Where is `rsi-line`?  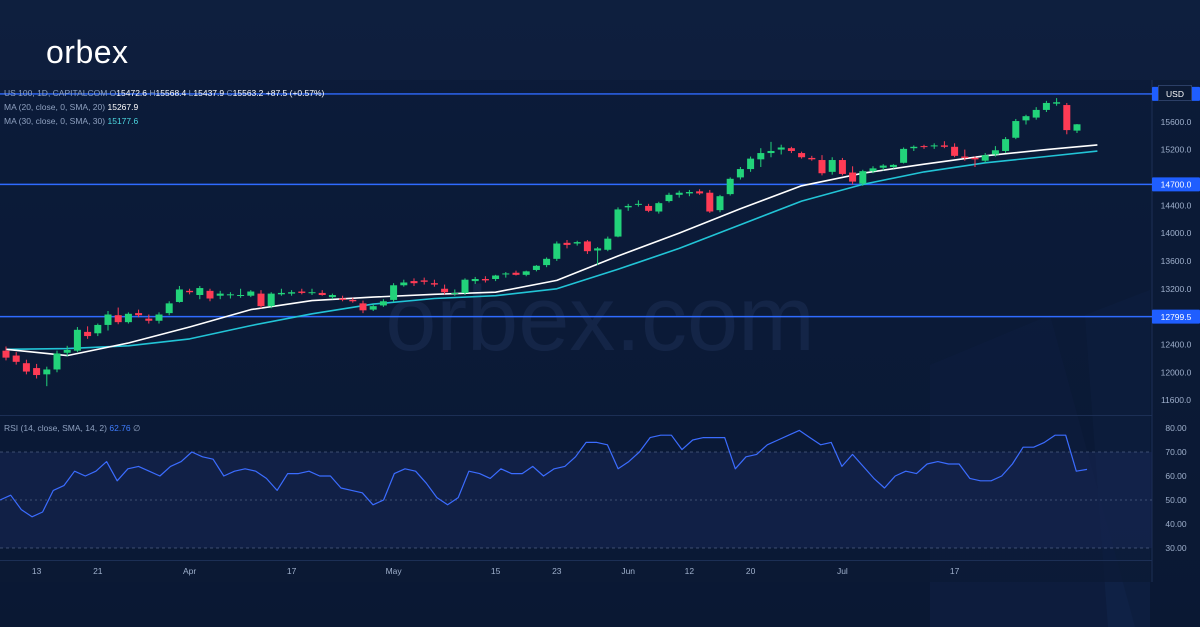
rsi-line is located at coordinates (544, 473).